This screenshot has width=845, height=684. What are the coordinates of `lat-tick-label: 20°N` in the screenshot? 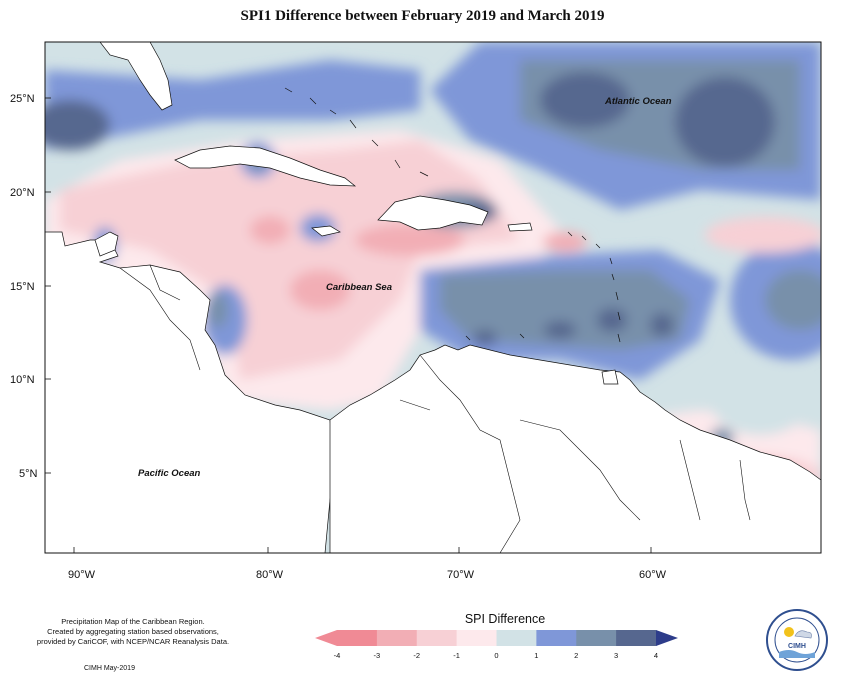 It's located at (22, 193).